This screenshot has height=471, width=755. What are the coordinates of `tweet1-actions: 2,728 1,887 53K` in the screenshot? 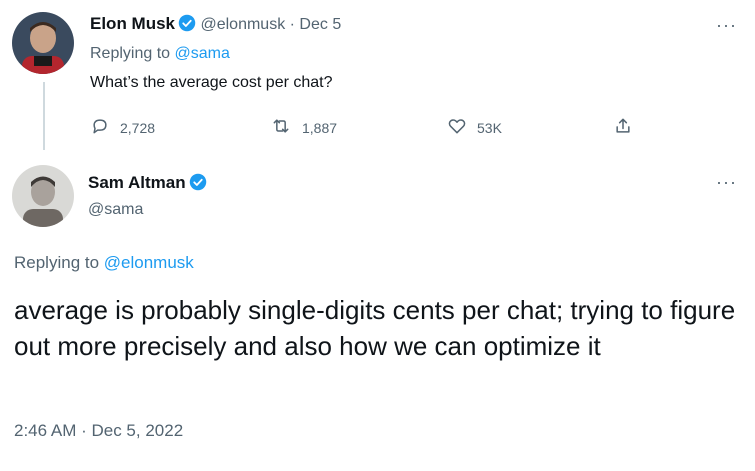 It's located at (370, 127).